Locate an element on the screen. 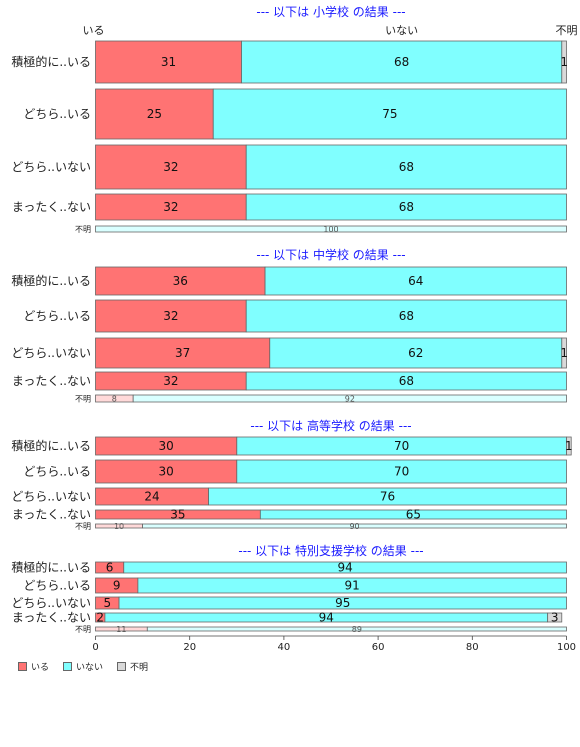 This screenshot has width=580, height=747. data-label-p3-r0-1: 94 is located at coordinates (344, 568).